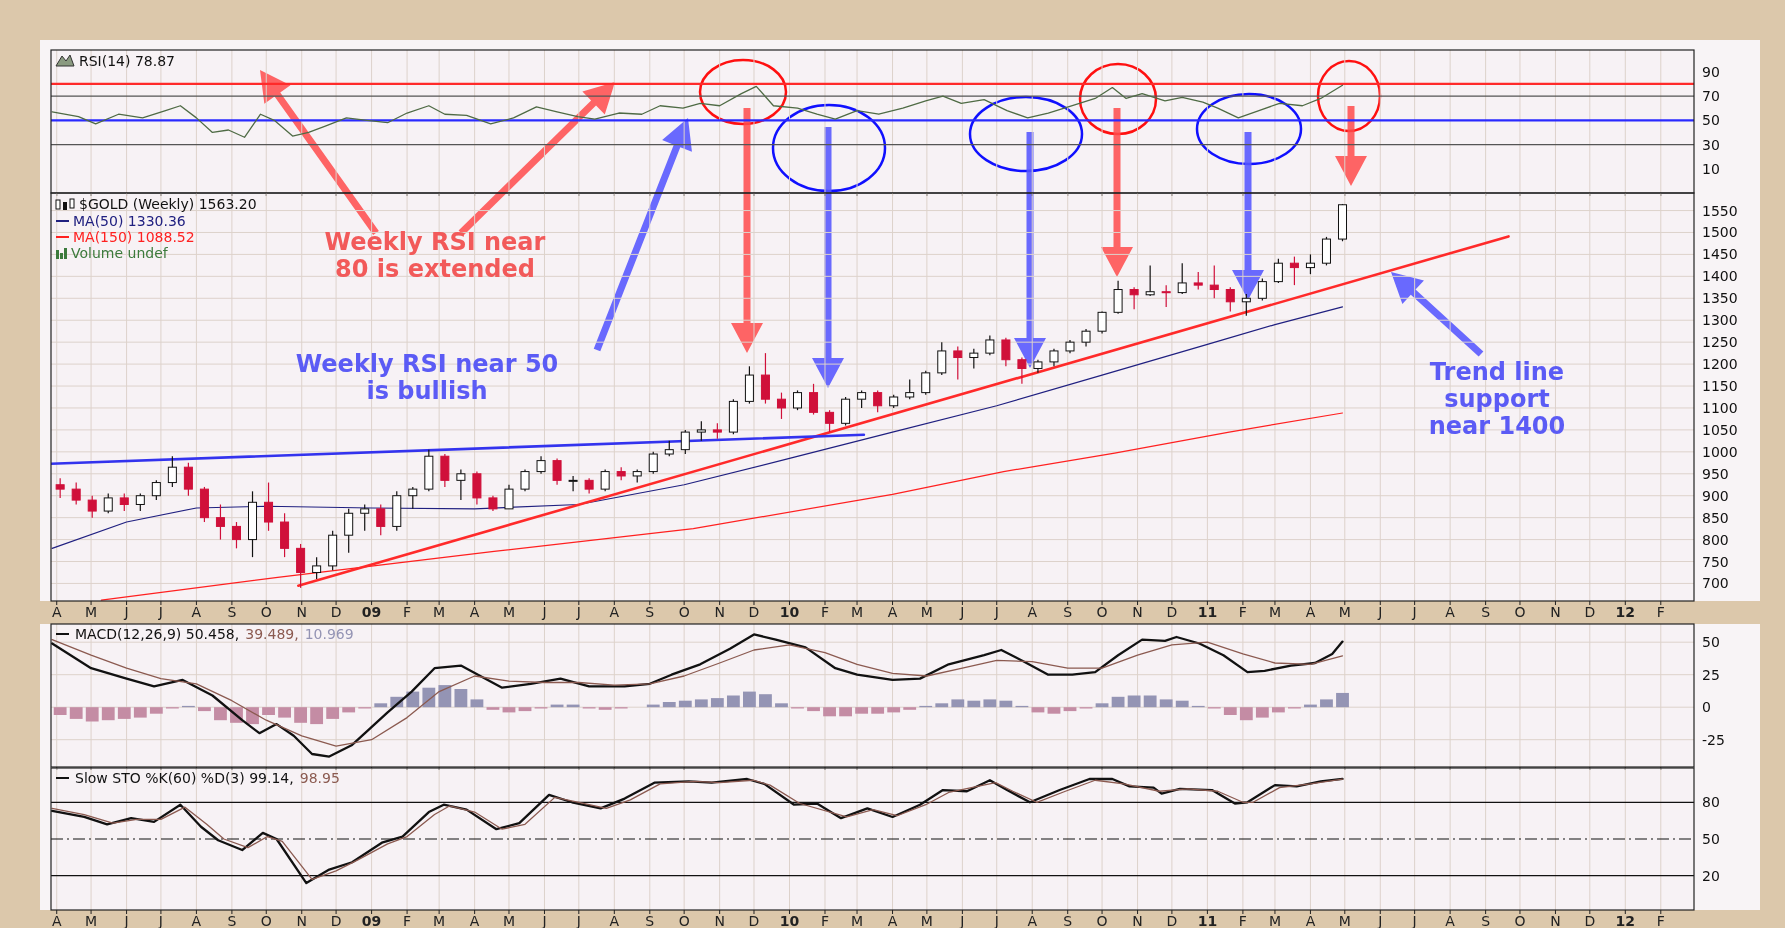 The height and width of the screenshot is (928, 1785). What do you see at coordinates (1711, 71) in the screenshot?
I see `y-tick-label: 90` at bounding box center [1711, 71].